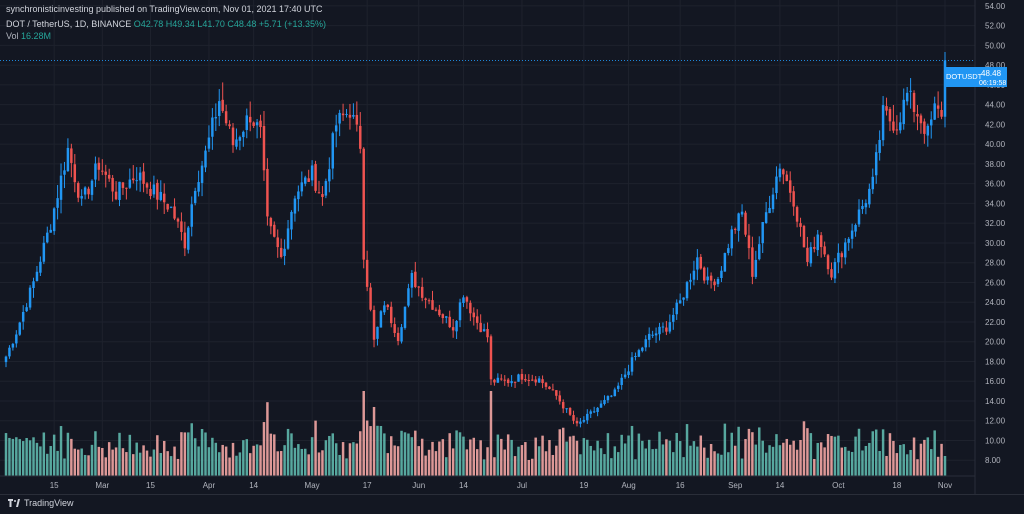  I want to click on x-tick-label: 18, so click(896, 485).